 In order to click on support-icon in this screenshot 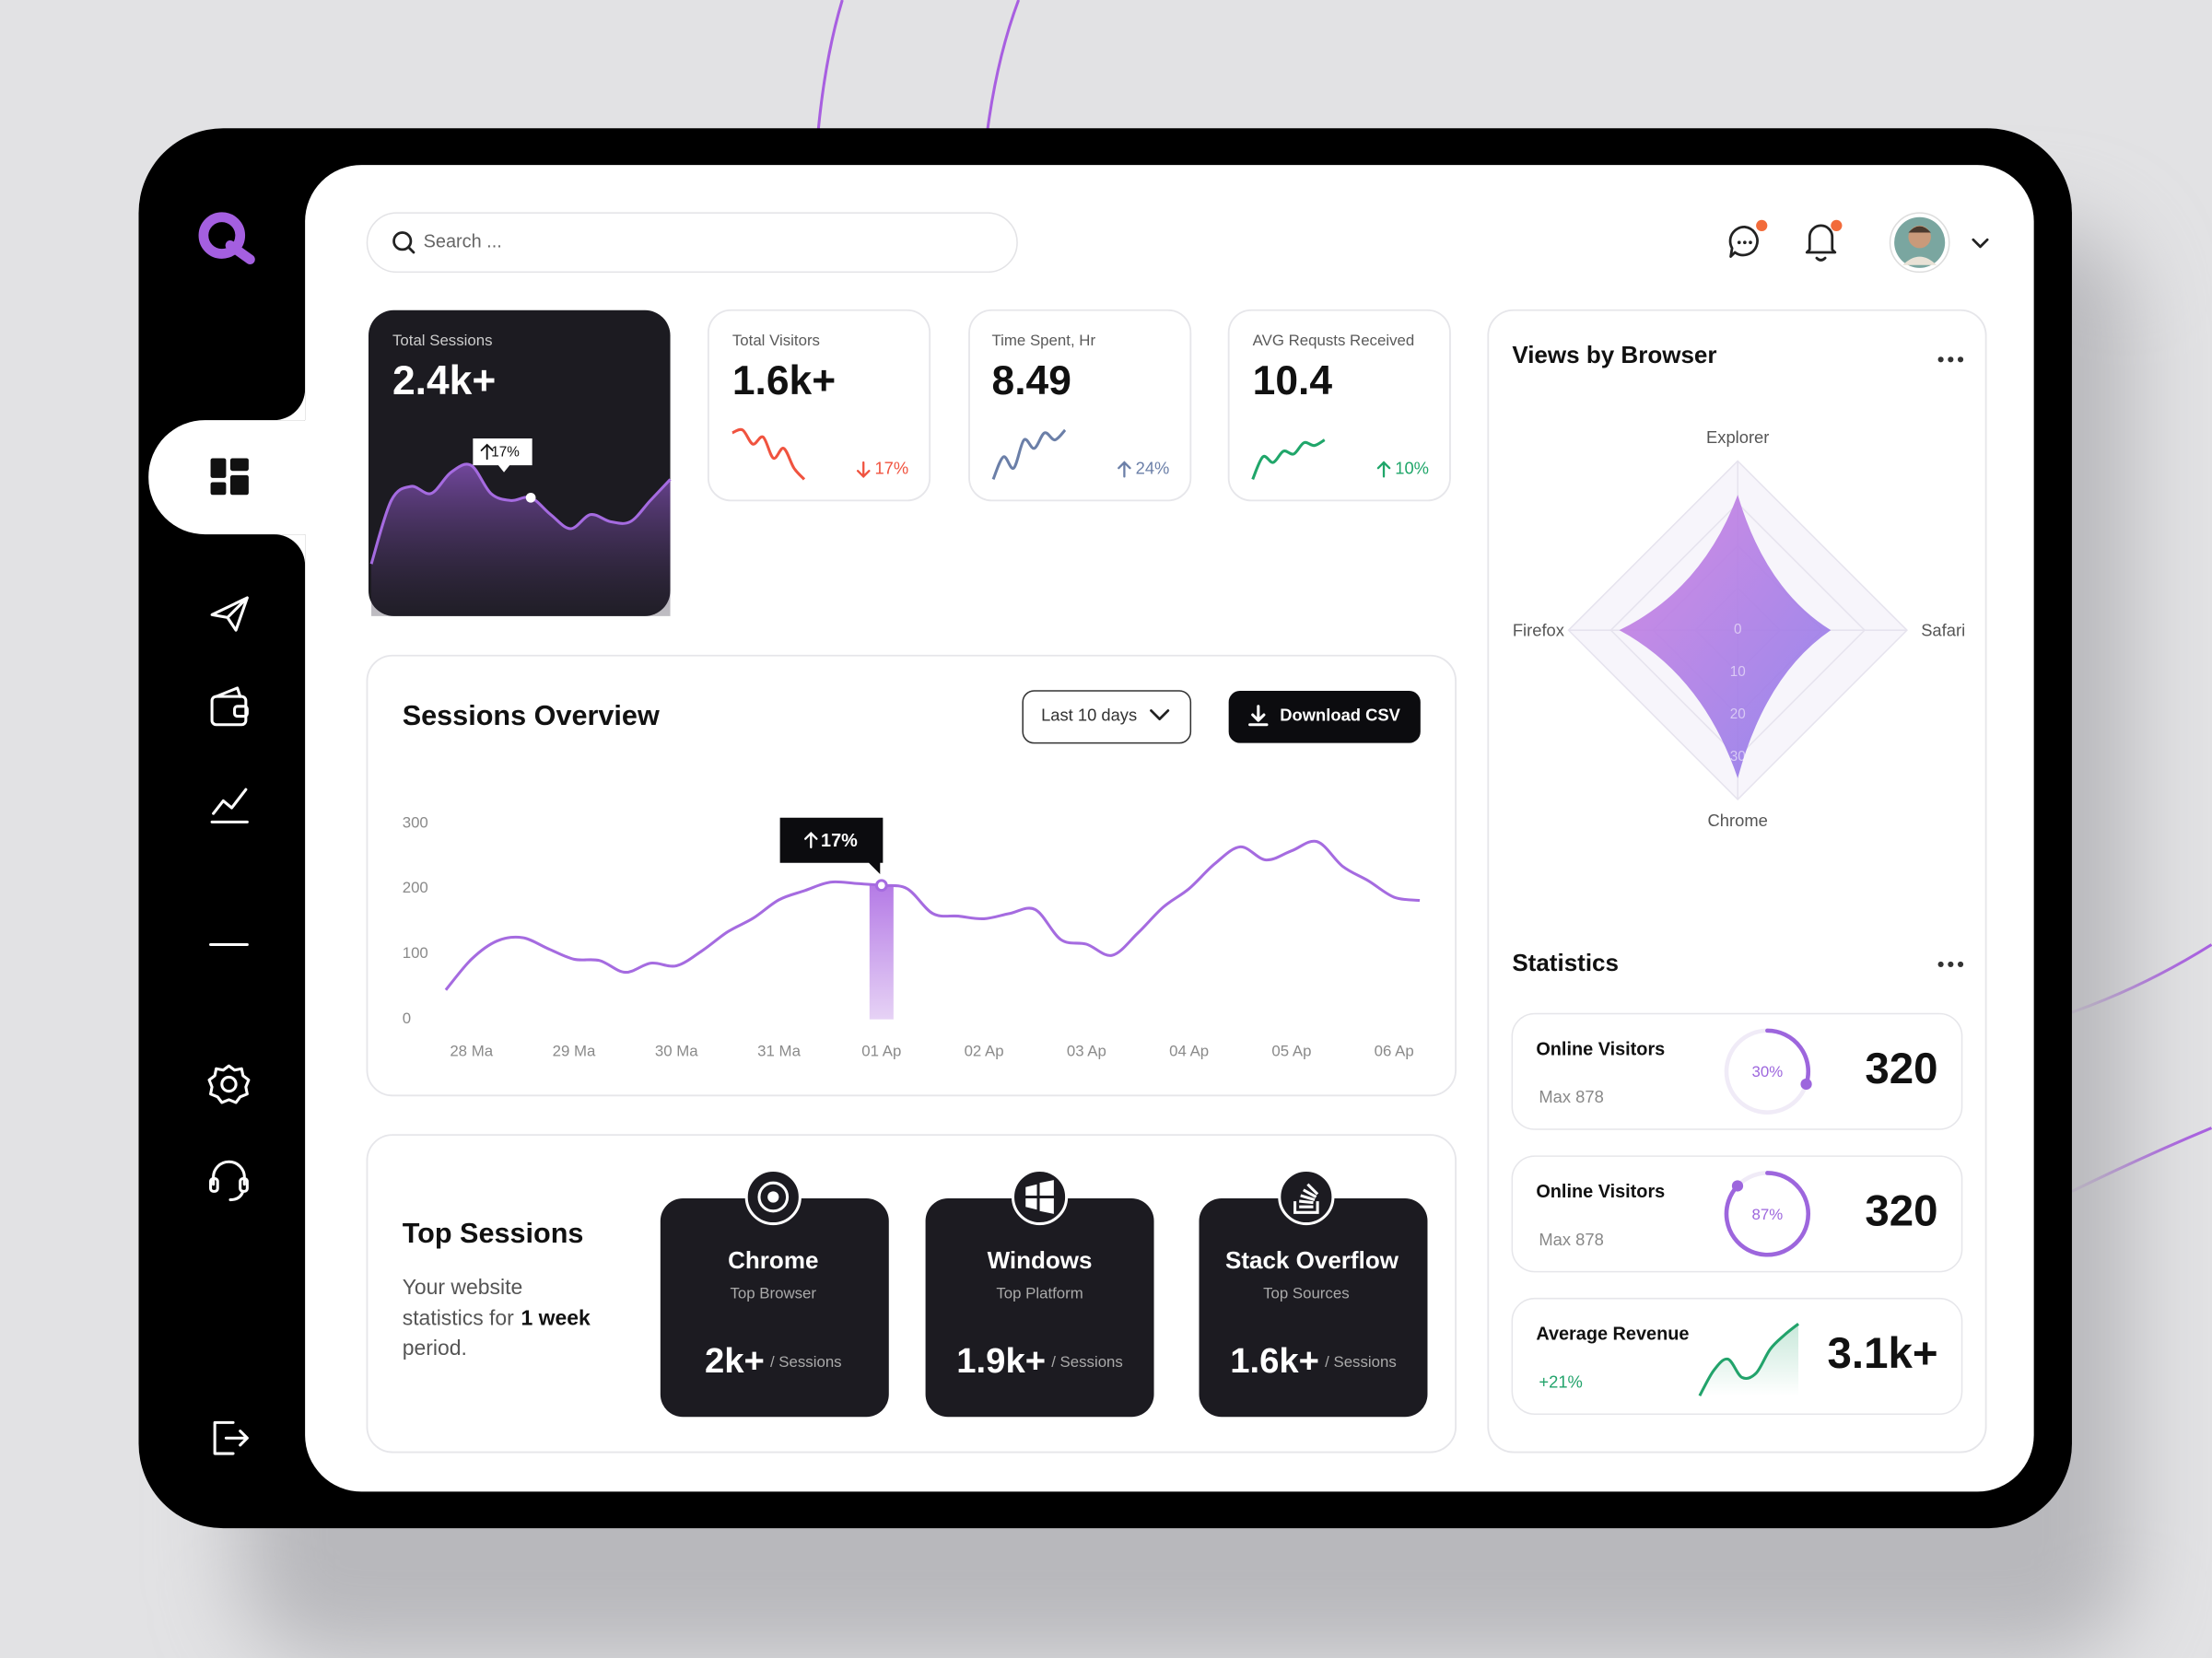, I will do `click(229, 1181)`.